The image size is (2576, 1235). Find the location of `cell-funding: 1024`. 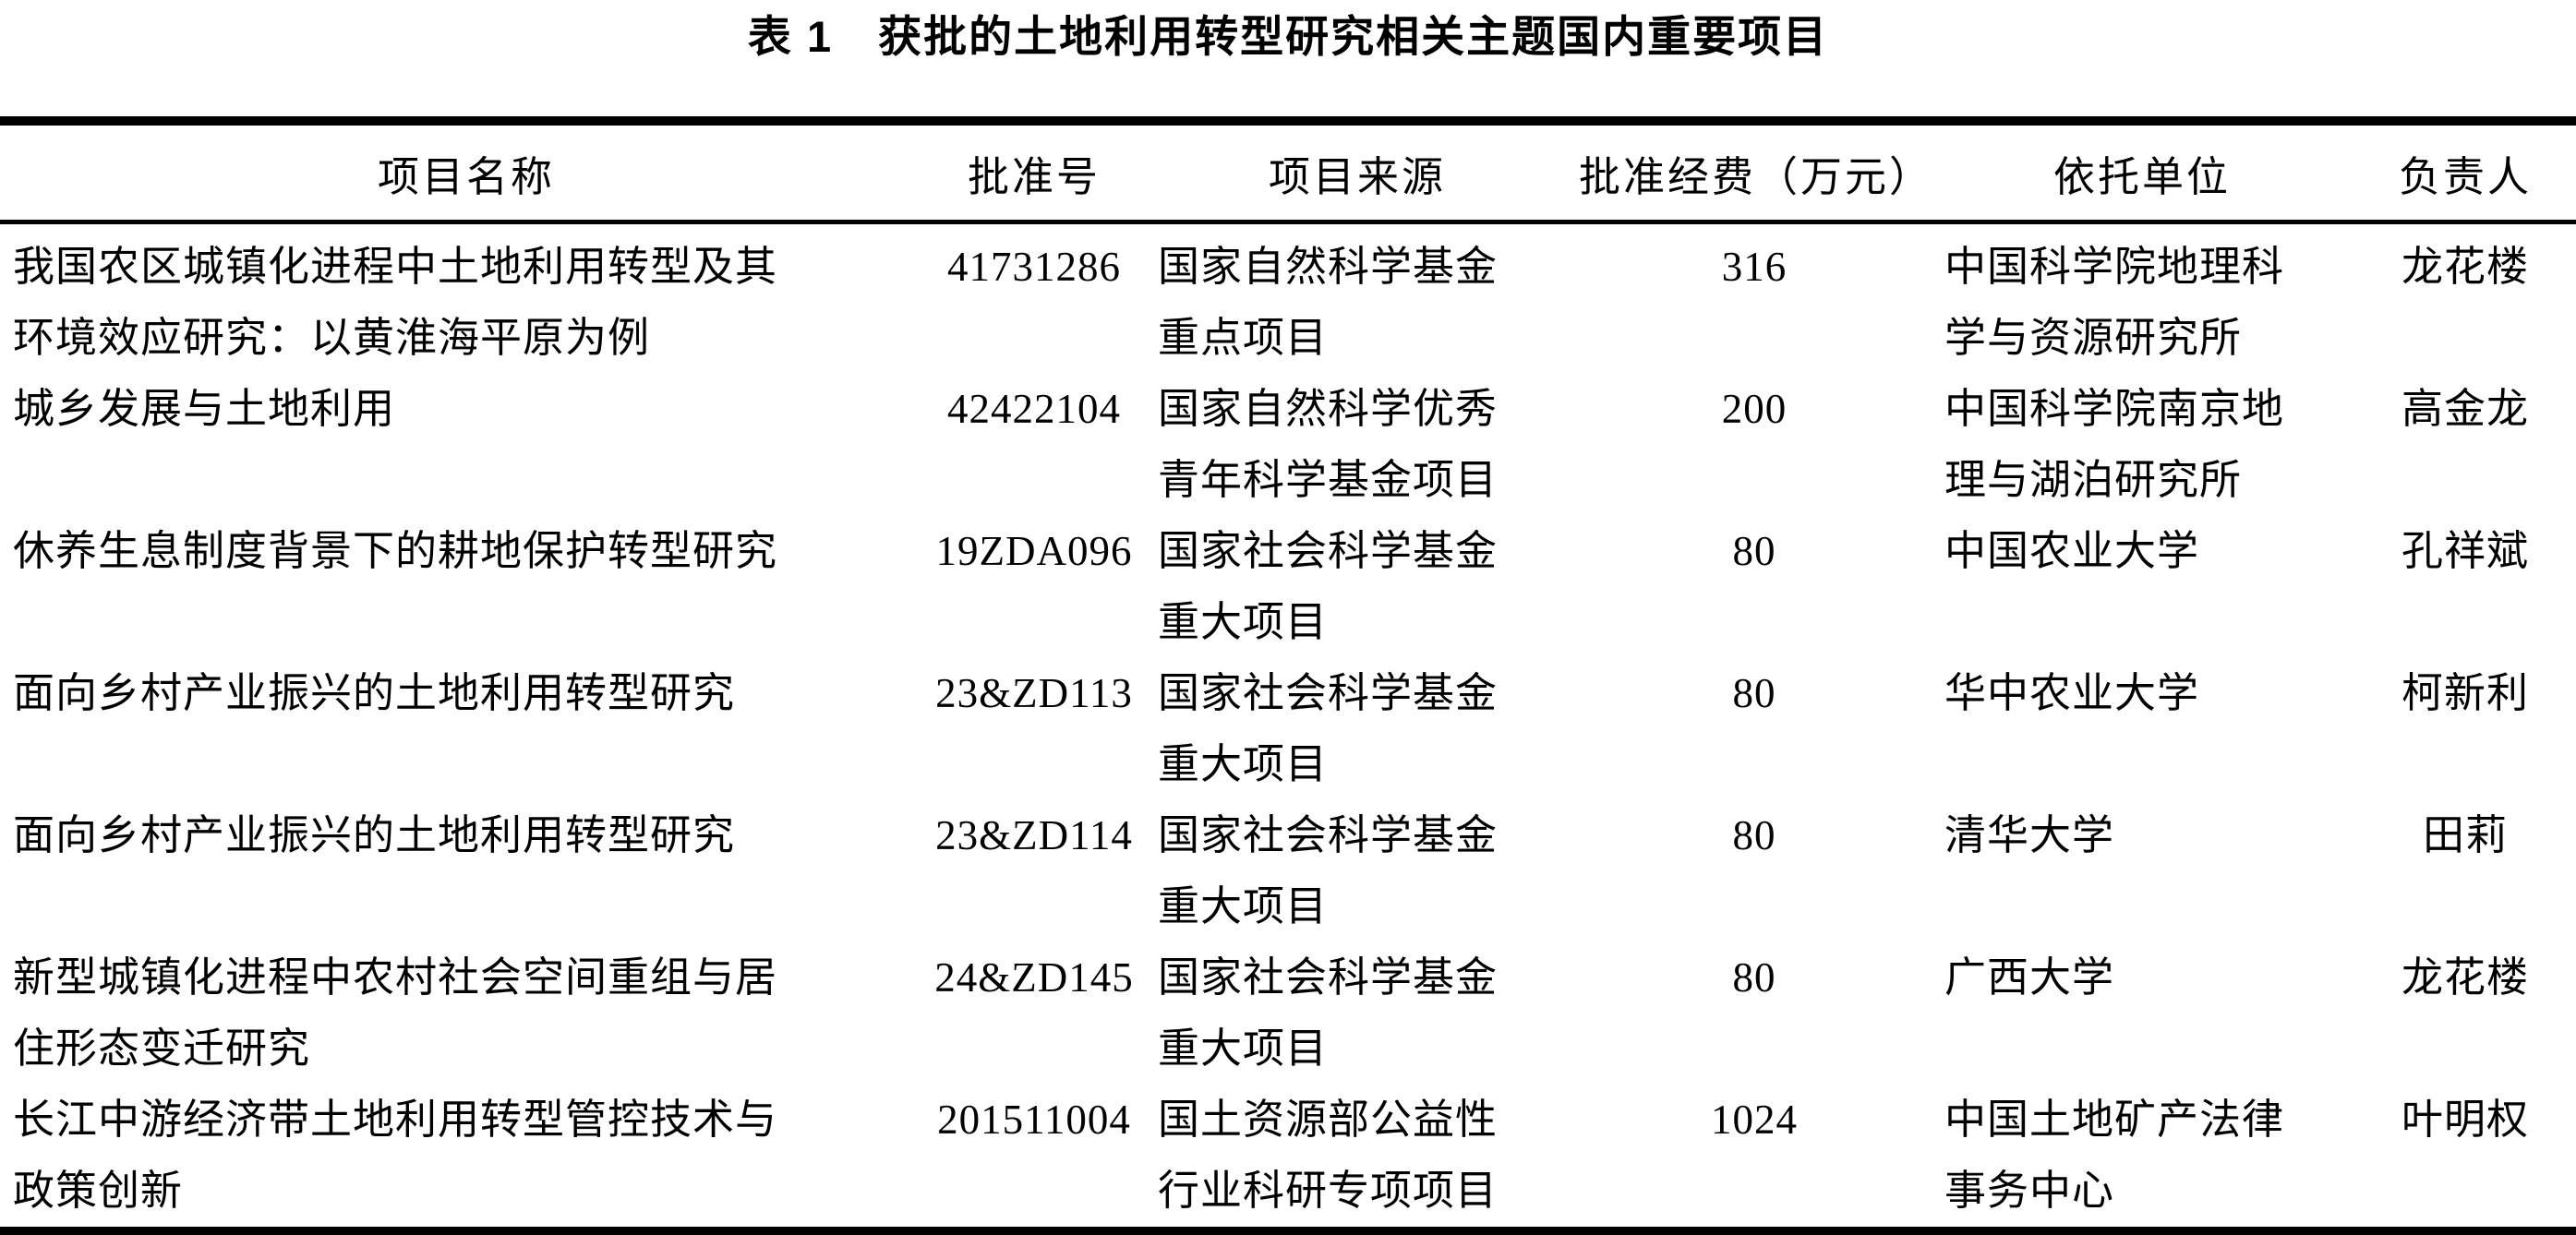

cell-funding: 1024 is located at coordinates (1754, 1120).